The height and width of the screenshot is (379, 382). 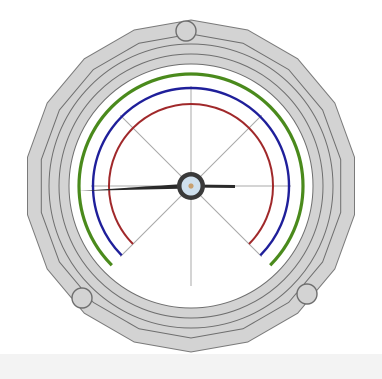 What do you see at coordinates (82, 298) in the screenshot?
I see `mount-hole-left` at bounding box center [82, 298].